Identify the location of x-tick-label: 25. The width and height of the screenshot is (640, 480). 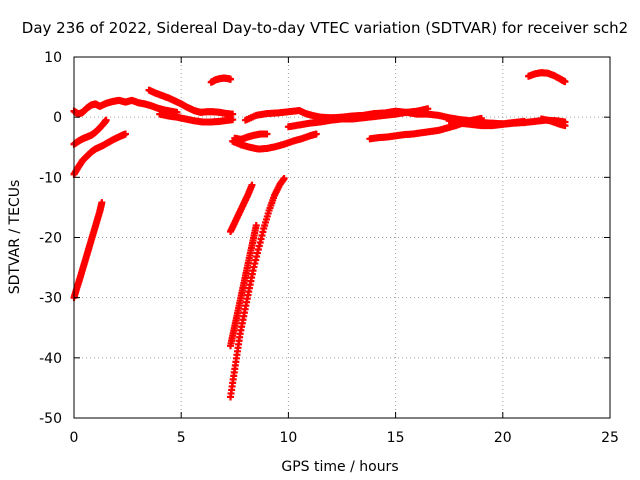
(610, 438).